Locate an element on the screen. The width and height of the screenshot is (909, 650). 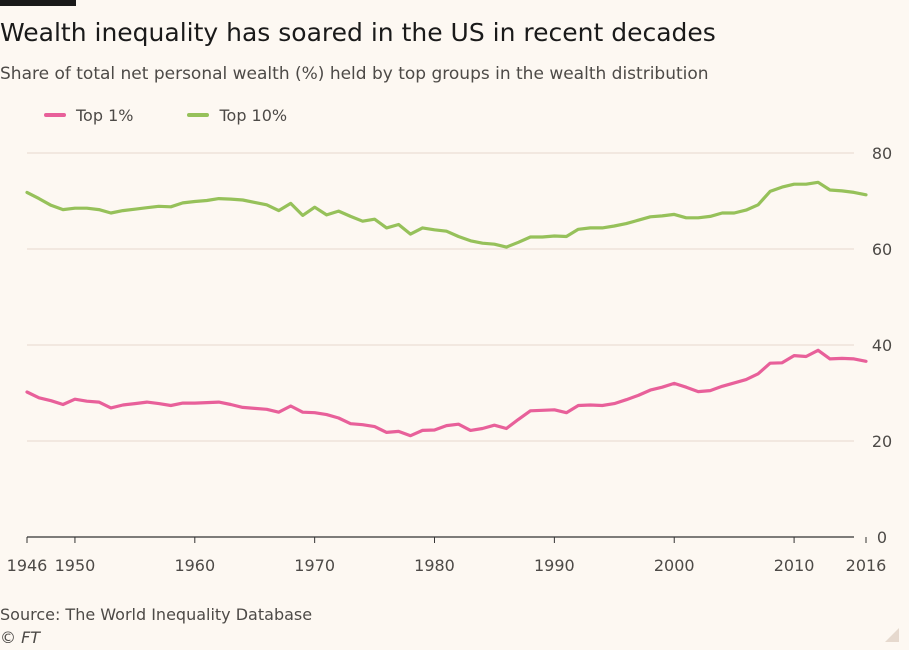
legend-item-top1: Top 1% is located at coordinates (88, 115).